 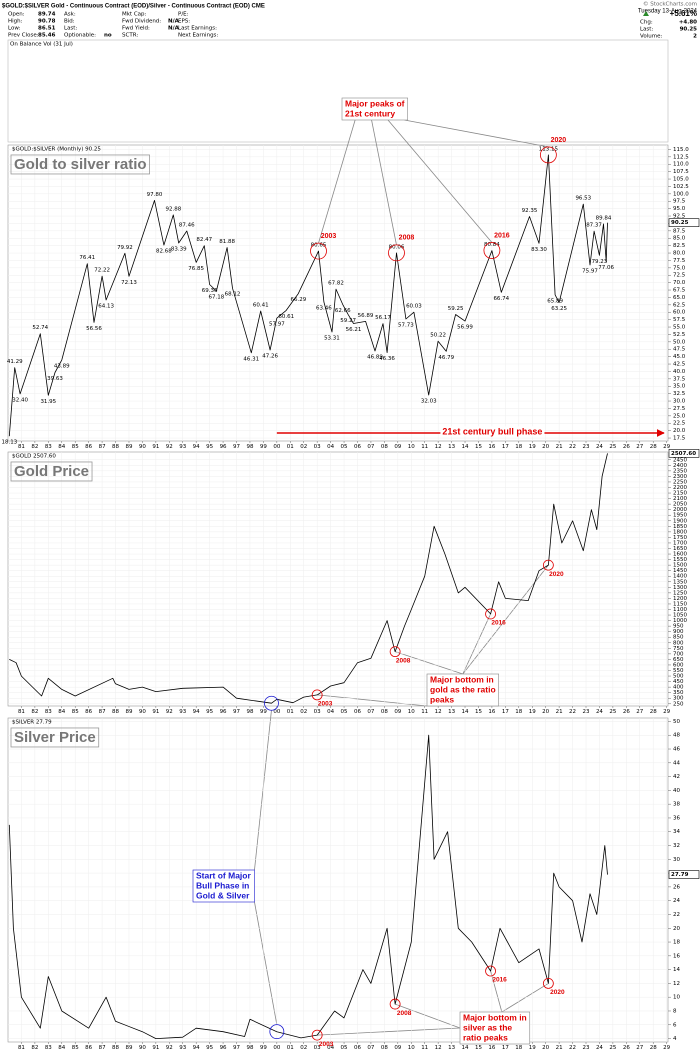 What do you see at coordinates (94, 329) in the screenshot?
I see `value-label: 56.56` at bounding box center [94, 329].